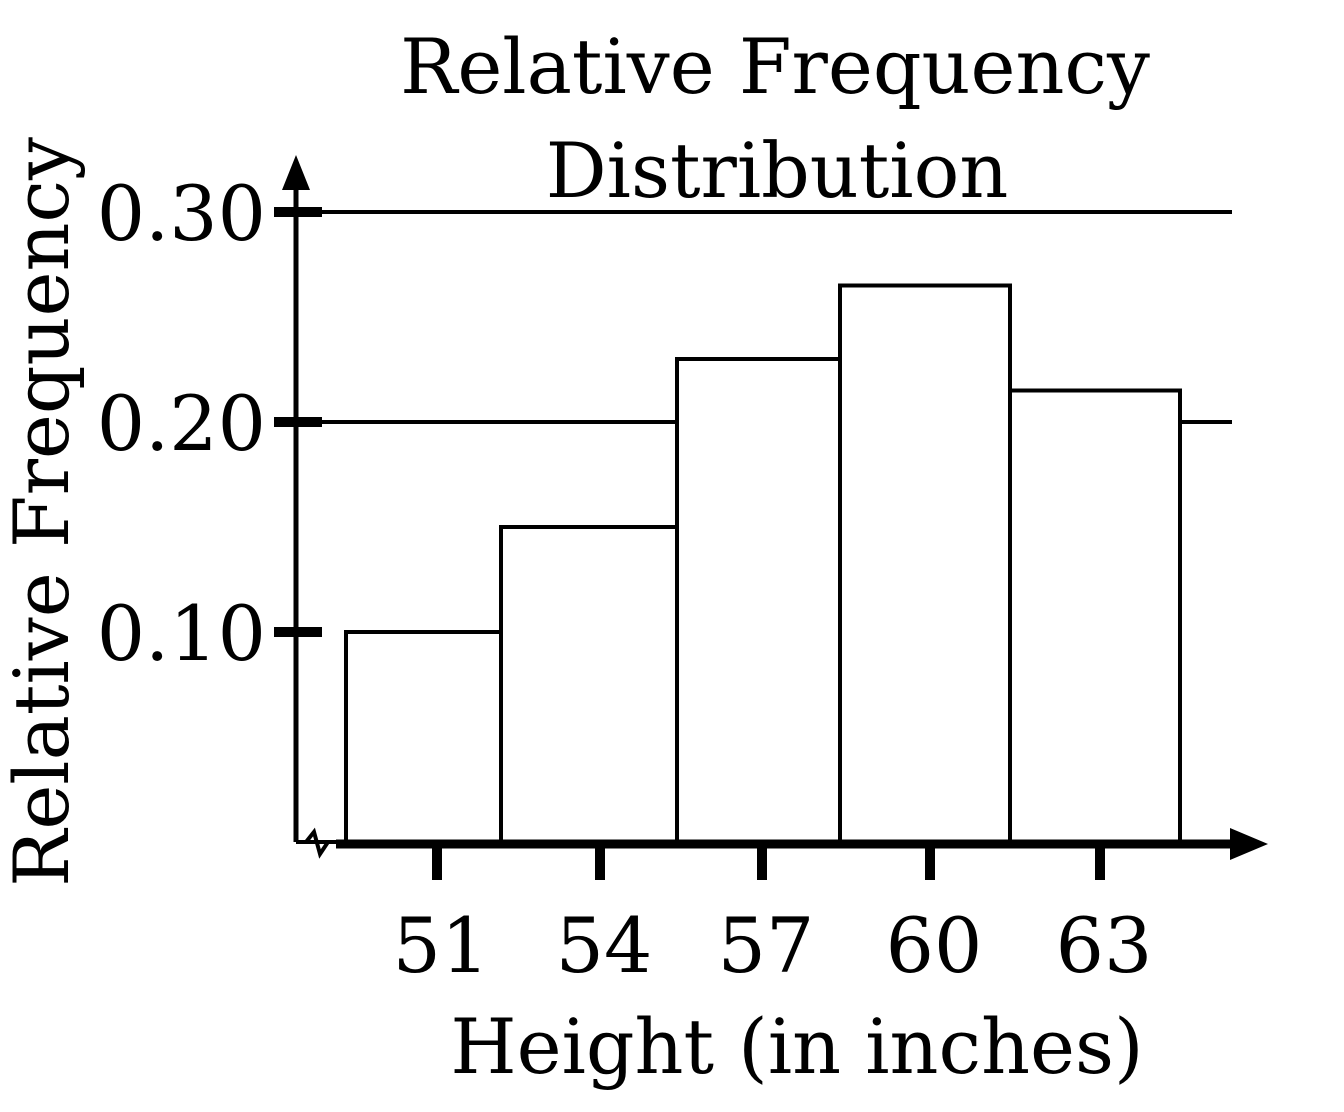 Image resolution: width=1344 pixels, height=1112 pixels. Describe the element at coordinates (181, 213) in the screenshot. I see `y-tick-label-2: 0.30` at that location.